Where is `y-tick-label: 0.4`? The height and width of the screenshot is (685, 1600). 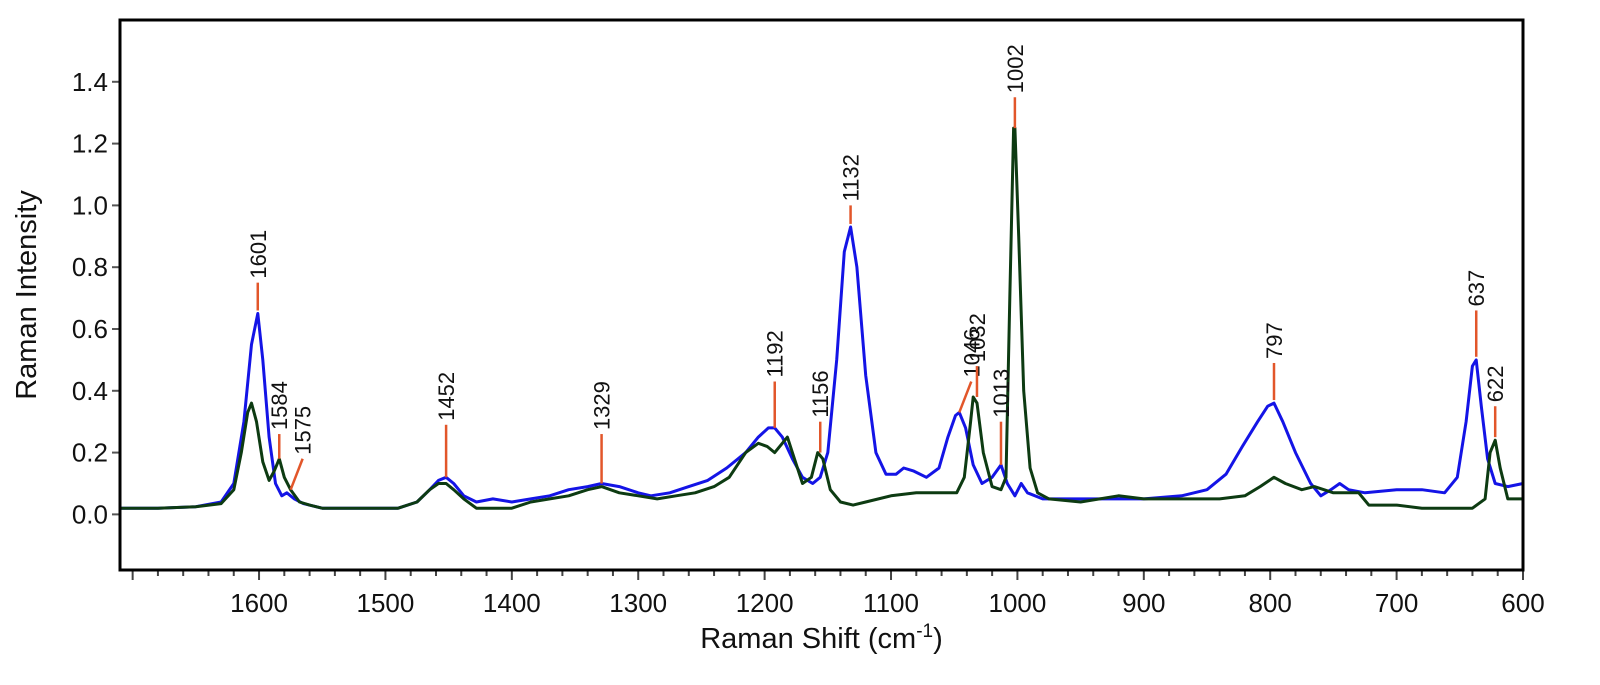 y-tick-label: 0.4 is located at coordinates (90, 391).